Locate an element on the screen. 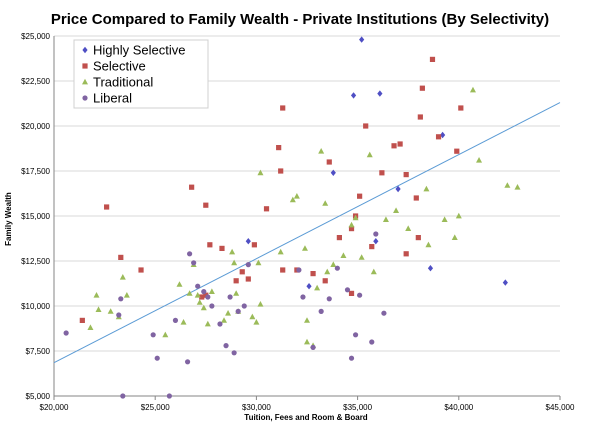 The width and height of the screenshot is (589, 427). y-tick-label: $20,000 is located at coordinates (35, 126).